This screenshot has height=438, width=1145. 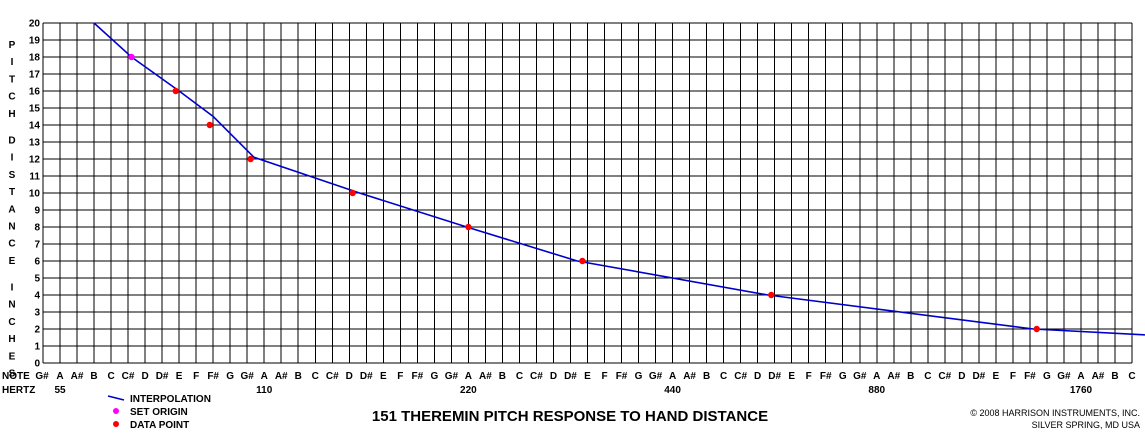 What do you see at coordinates (35, 58) in the screenshot?
I see `y-tick-label: 18` at bounding box center [35, 58].